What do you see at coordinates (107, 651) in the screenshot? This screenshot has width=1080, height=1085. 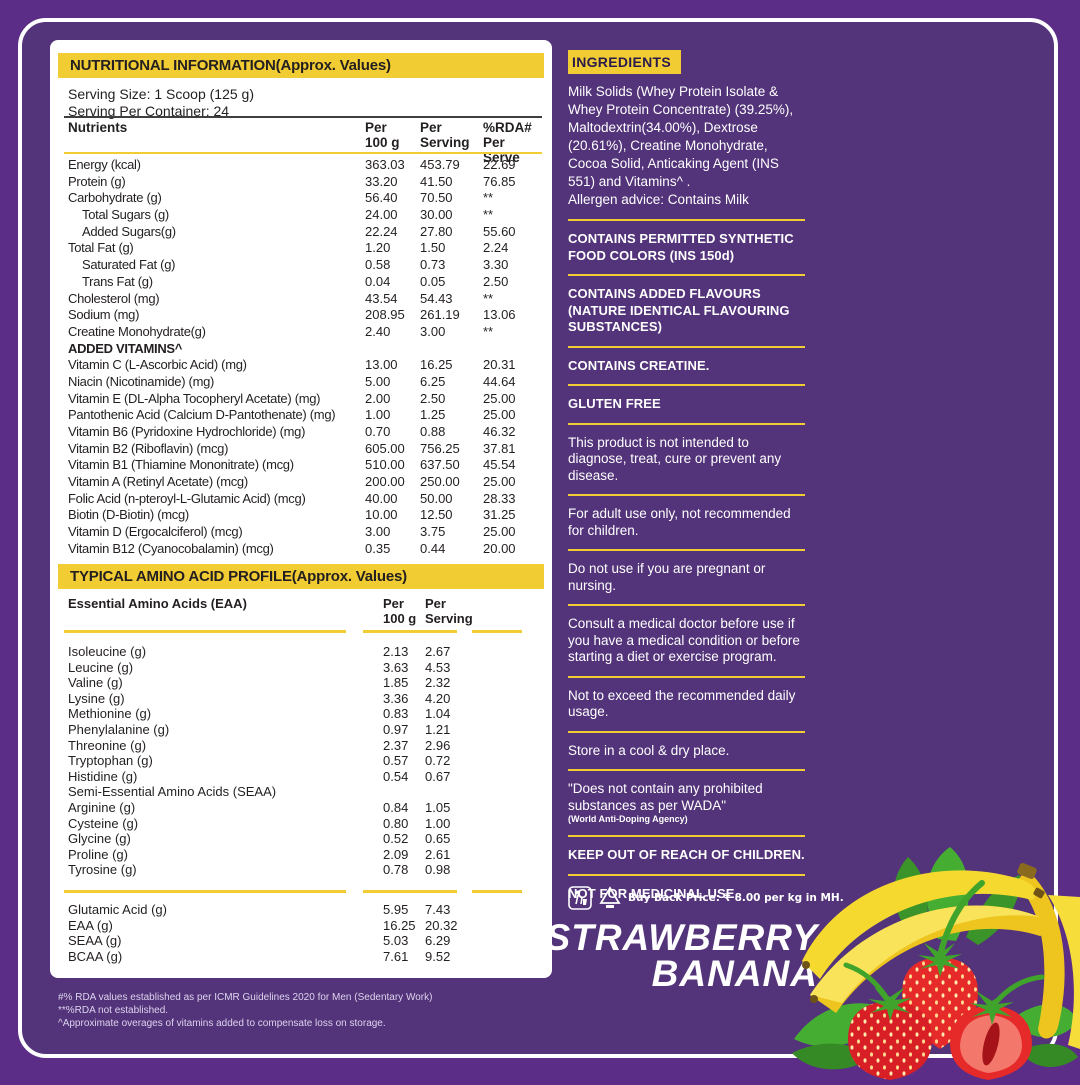 I see `row-label: Isoleucine (g)` at bounding box center [107, 651].